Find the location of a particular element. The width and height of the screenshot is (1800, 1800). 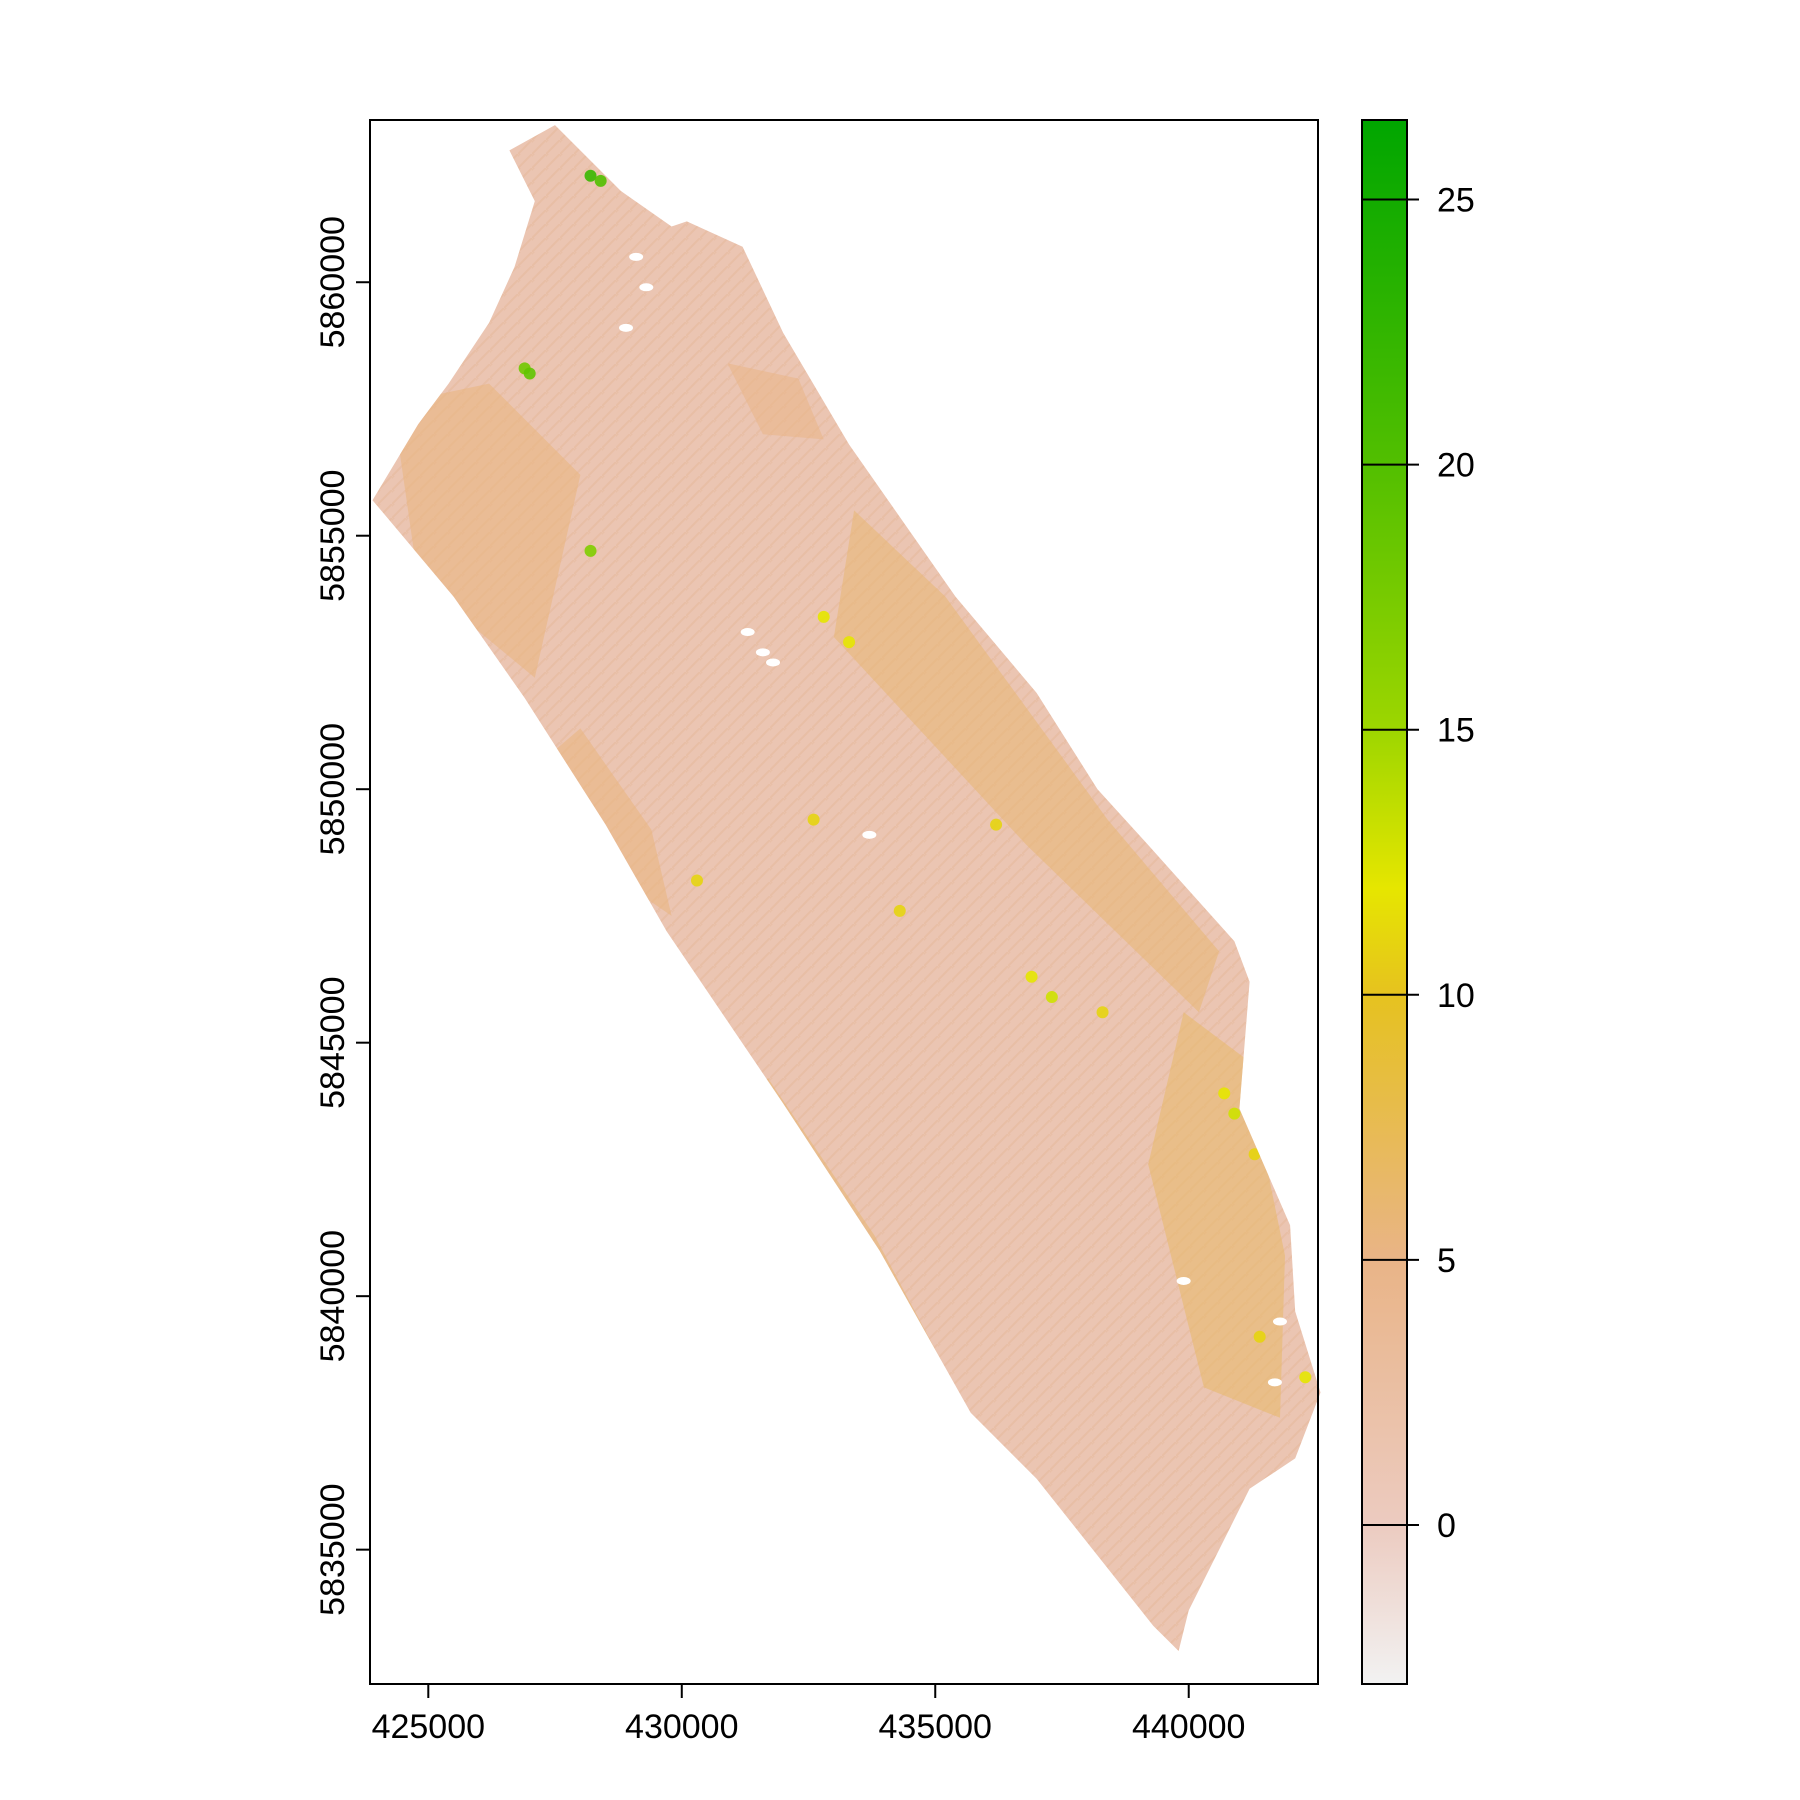

y-tick-label: 5835000 is located at coordinates (333, 1549).